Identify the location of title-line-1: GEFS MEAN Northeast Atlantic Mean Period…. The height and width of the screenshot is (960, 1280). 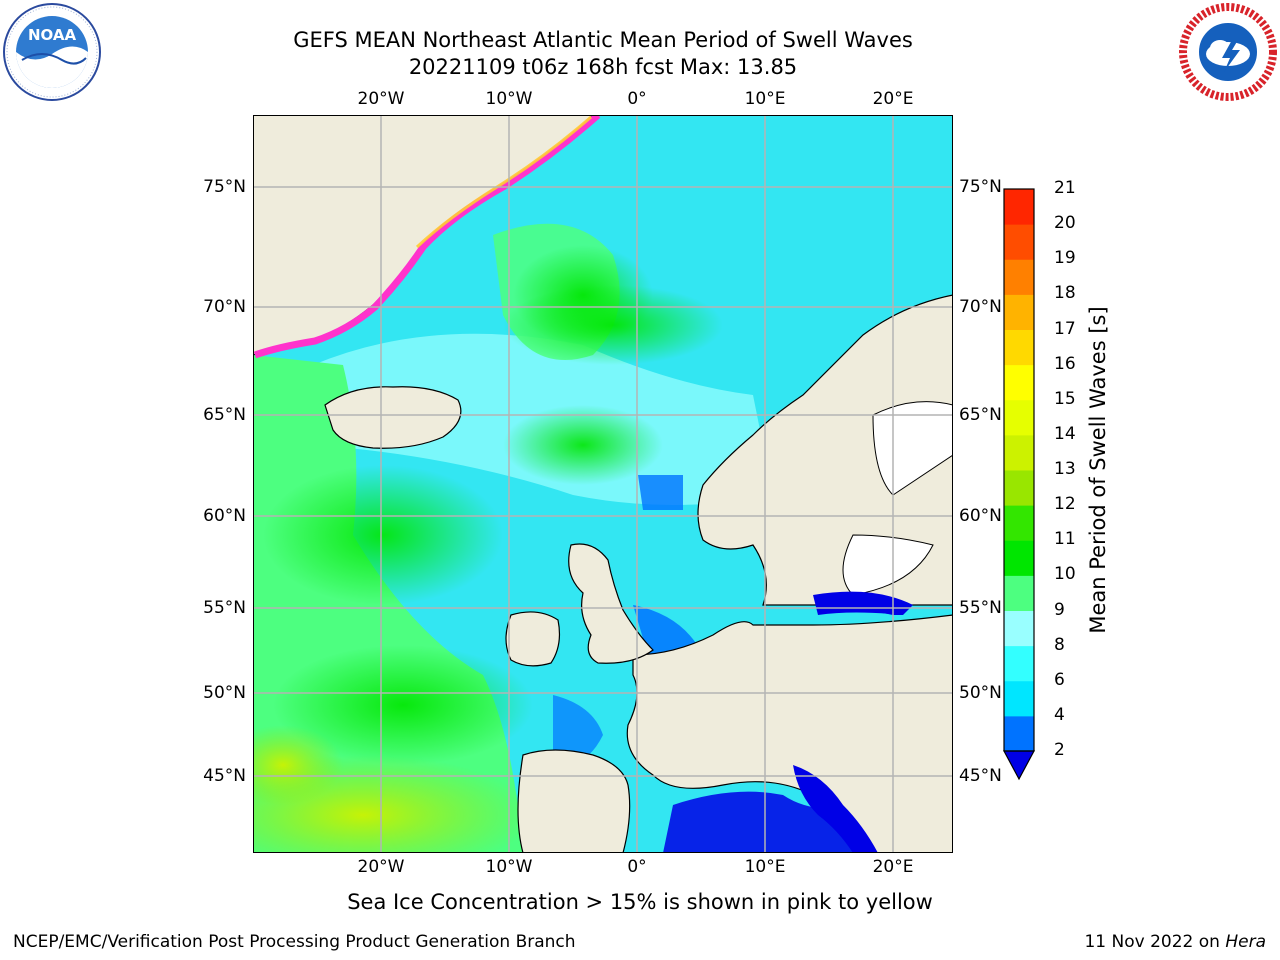
(603, 40).